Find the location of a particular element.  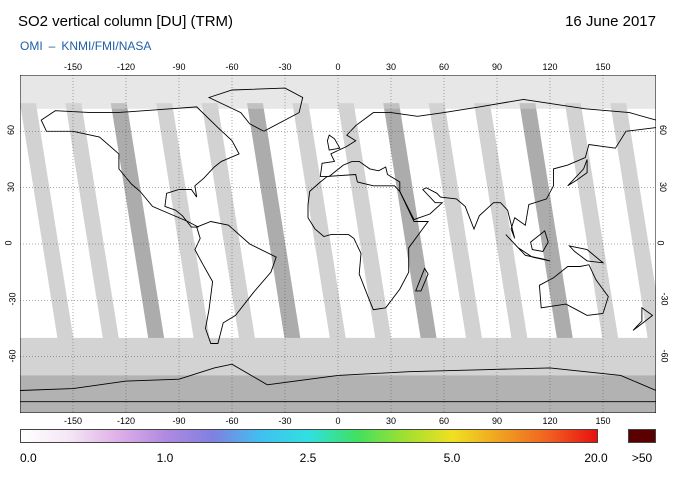

lon-tick-top: -60 is located at coordinates (232, 67).